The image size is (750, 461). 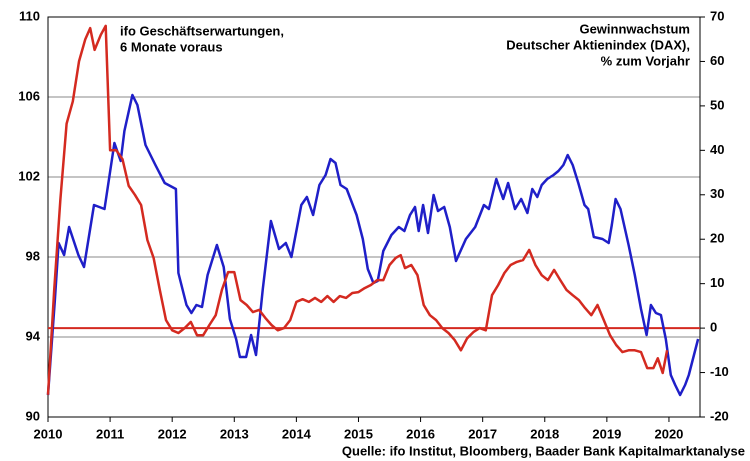 What do you see at coordinates (717, 238) in the screenshot?
I see `y2-tick-label: 20` at bounding box center [717, 238].